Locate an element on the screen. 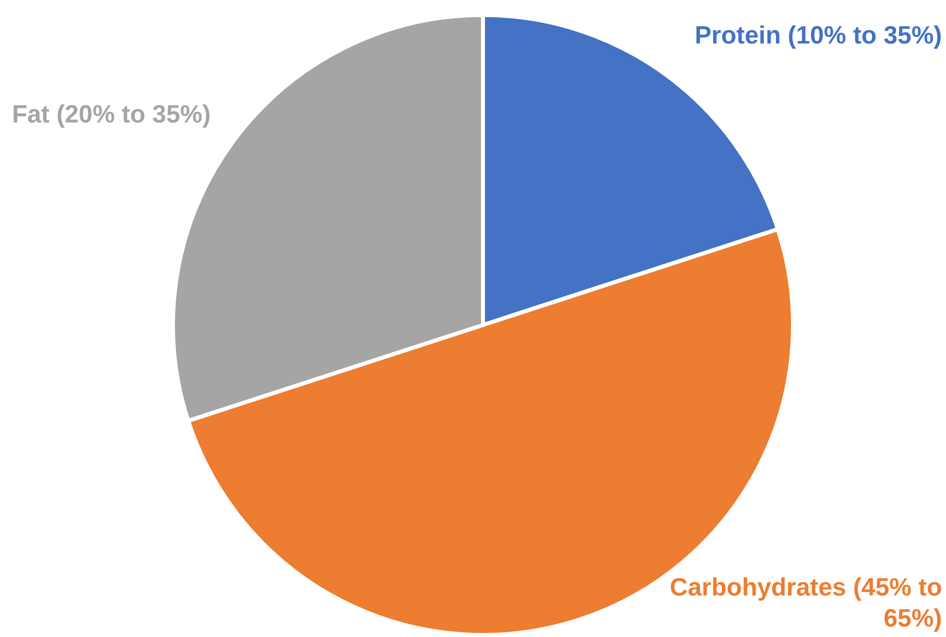 This screenshot has width=946, height=637. slice-label: Carbohydrates (45% to 65%) is located at coordinates (806, 602).